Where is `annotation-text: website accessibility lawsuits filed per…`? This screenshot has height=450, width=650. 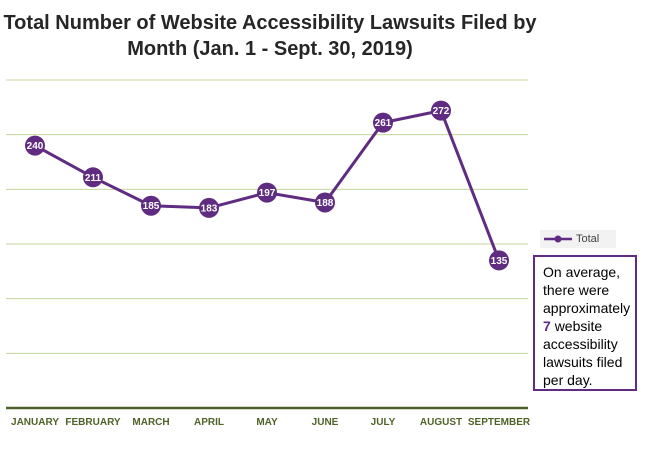
annotation-text: website accessibility lawsuits filed per… is located at coordinates (583, 353).